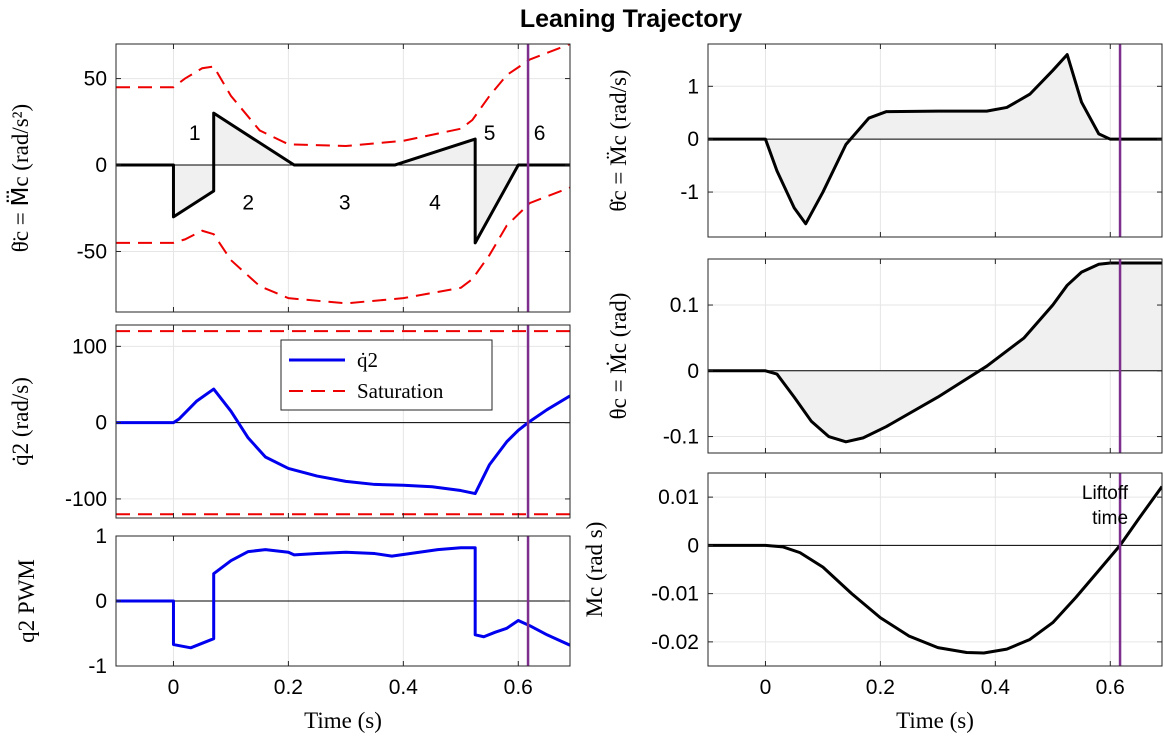  What do you see at coordinates (675, 642) in the screenshot?
I see `y-tick-label: -0.02` at bounding box center [675, 642].